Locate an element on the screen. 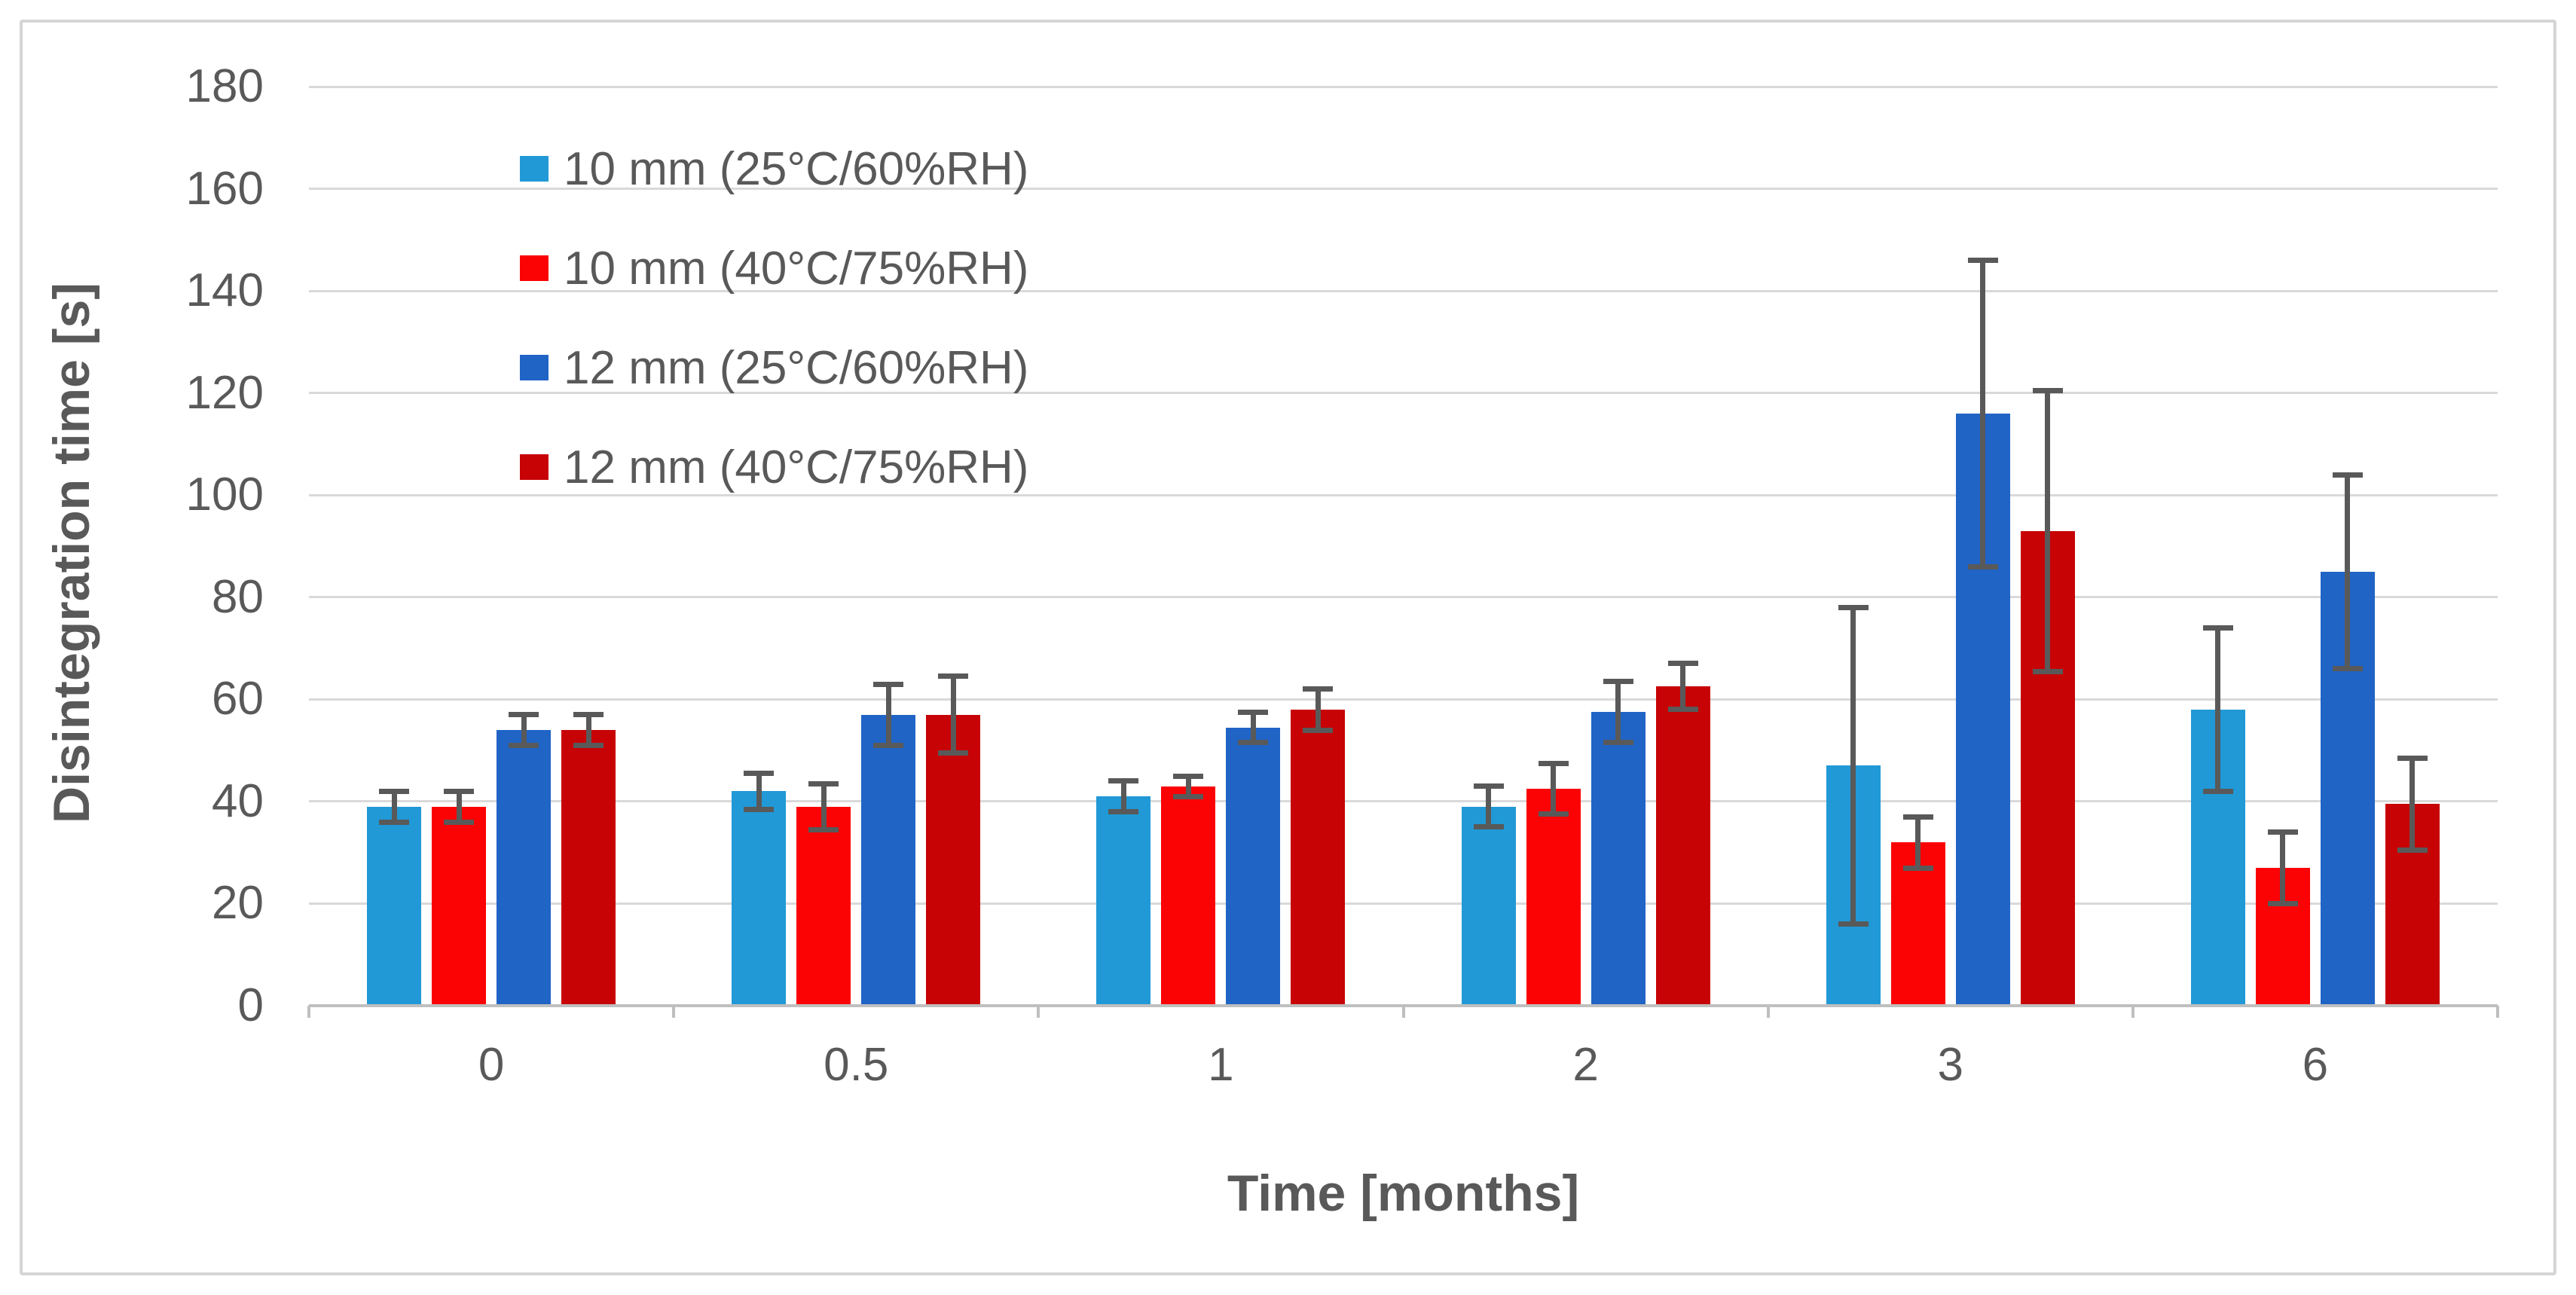  y-tick-label: 60 is located at coordinates (238, 699).